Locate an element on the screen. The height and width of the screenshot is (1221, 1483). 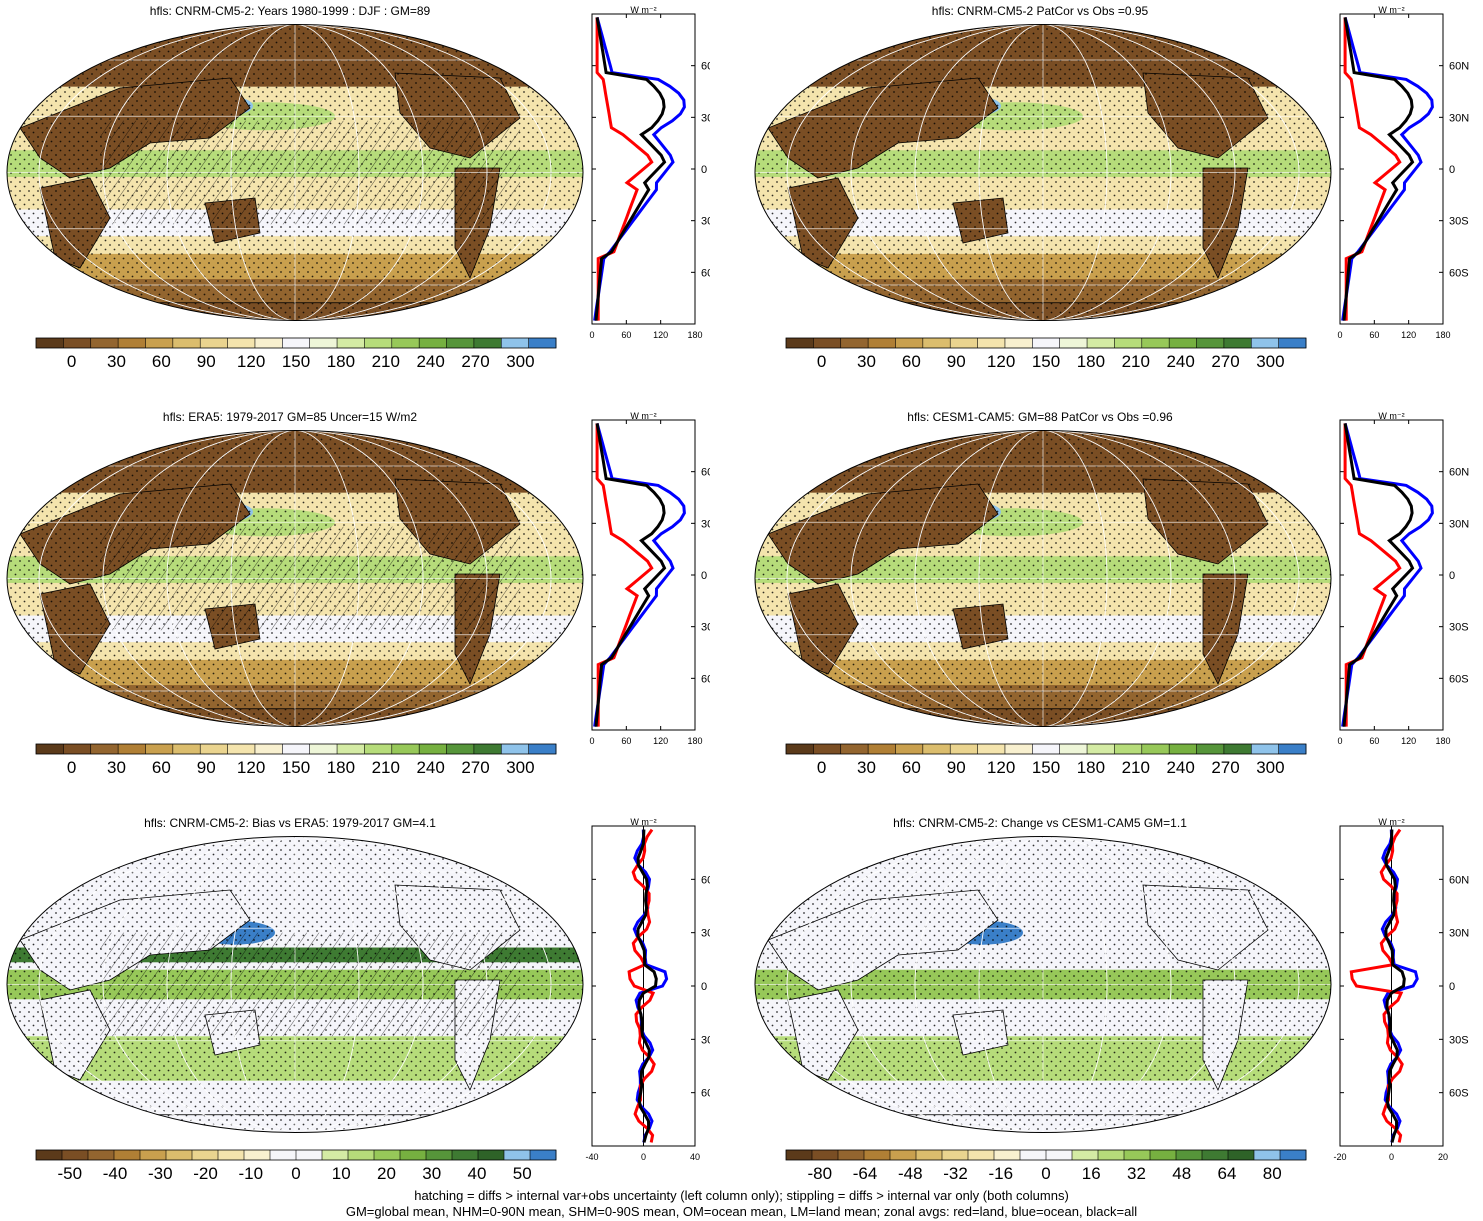
zonal-x-tick: 180 is located at coordinates (1442, 335).